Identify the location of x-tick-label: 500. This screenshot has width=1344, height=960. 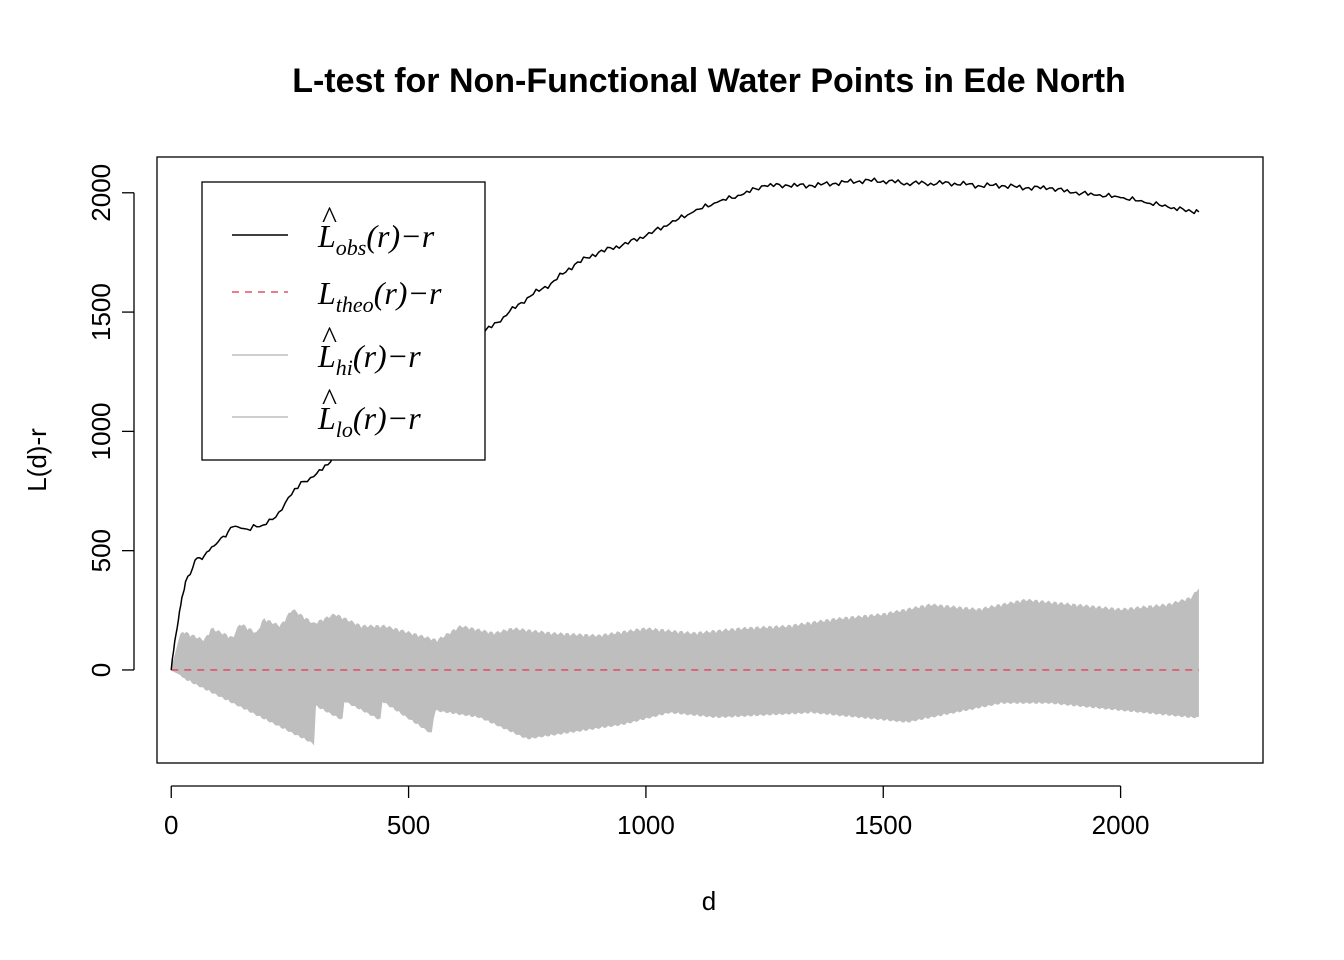
(408, 825).